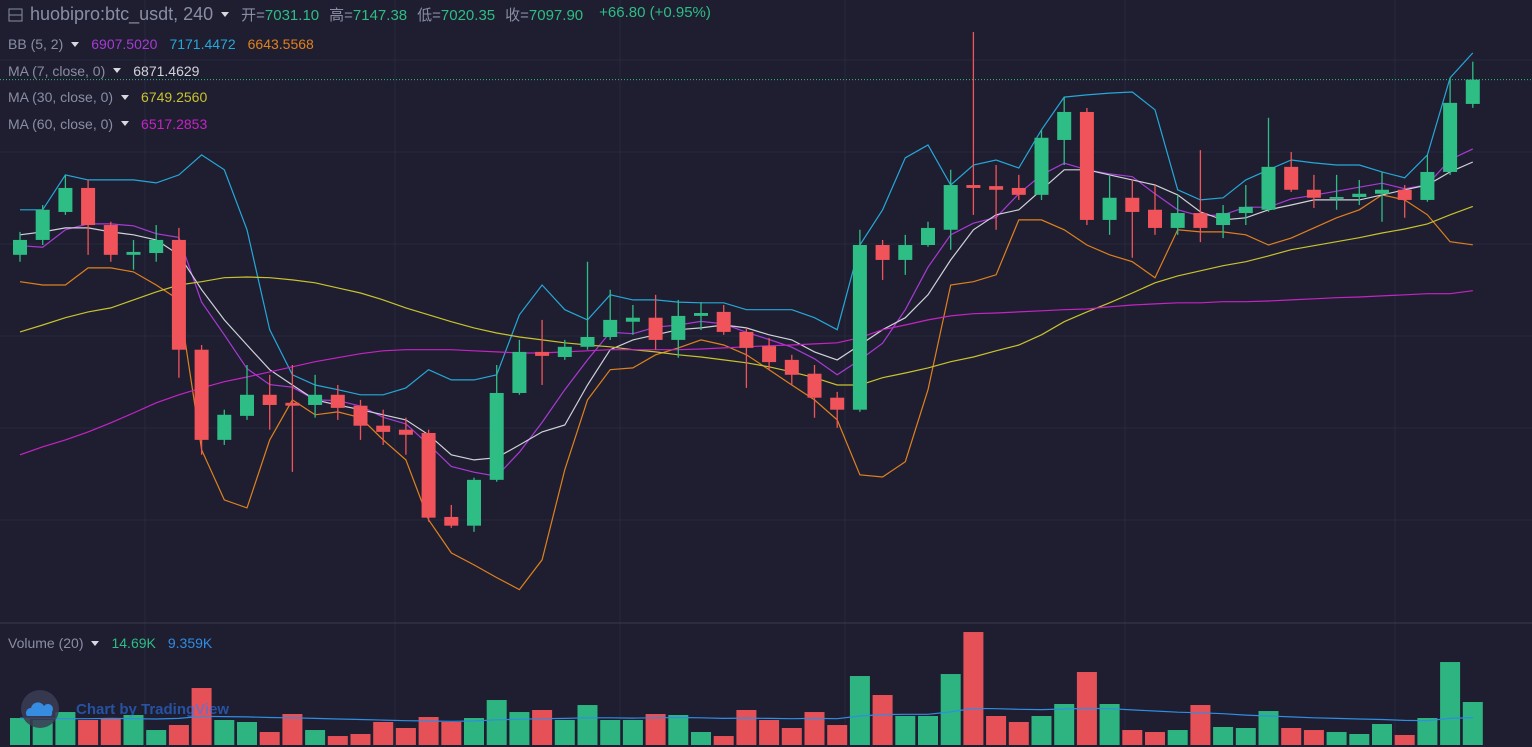 The height and width of the screenshot is (747, 1532). I want to click on ohlc-value: 7097.90, so click(556, 15).